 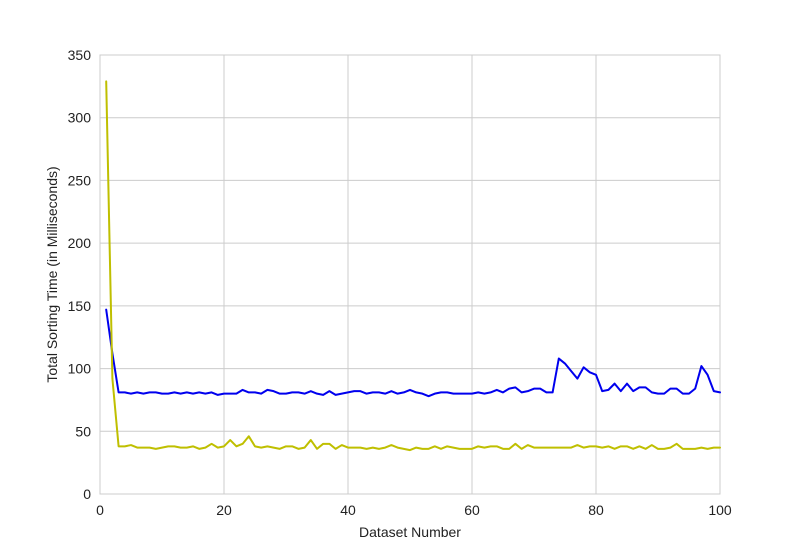 I want to click on x-tick-label: 60, so click(x=472, y=510).